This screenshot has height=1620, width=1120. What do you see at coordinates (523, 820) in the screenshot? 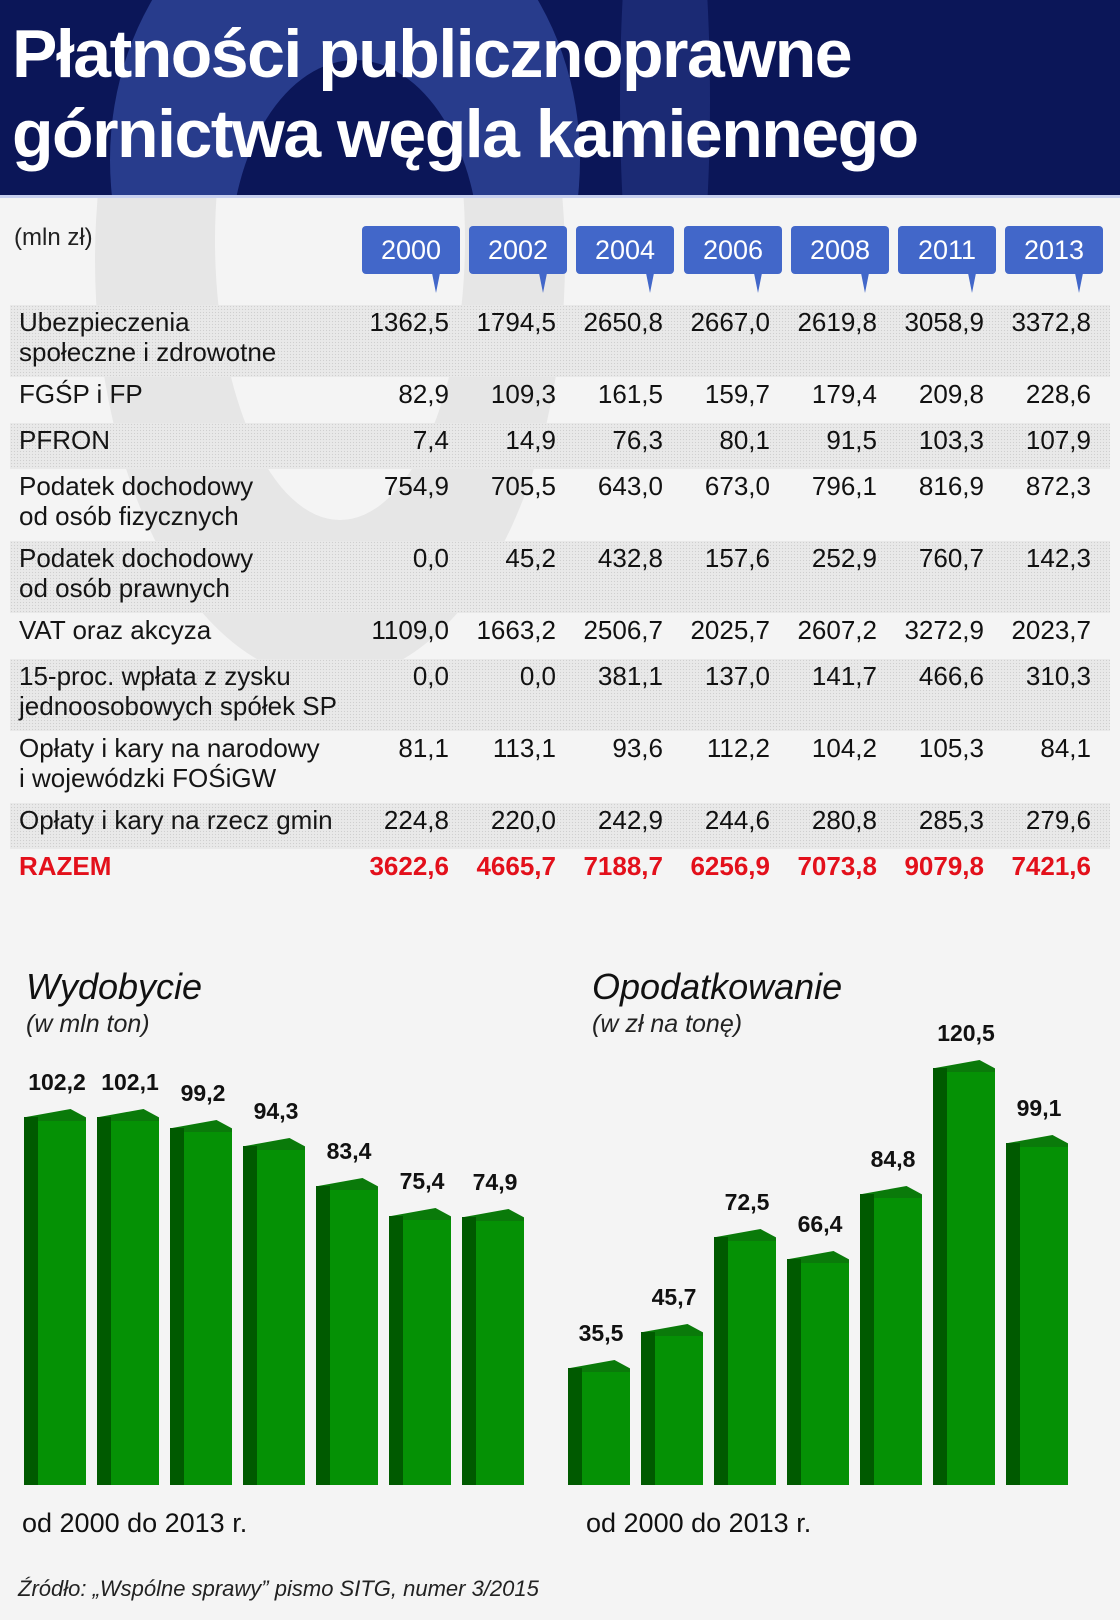
I see `cell-value: 220,0` at bounding box center [523, 820].